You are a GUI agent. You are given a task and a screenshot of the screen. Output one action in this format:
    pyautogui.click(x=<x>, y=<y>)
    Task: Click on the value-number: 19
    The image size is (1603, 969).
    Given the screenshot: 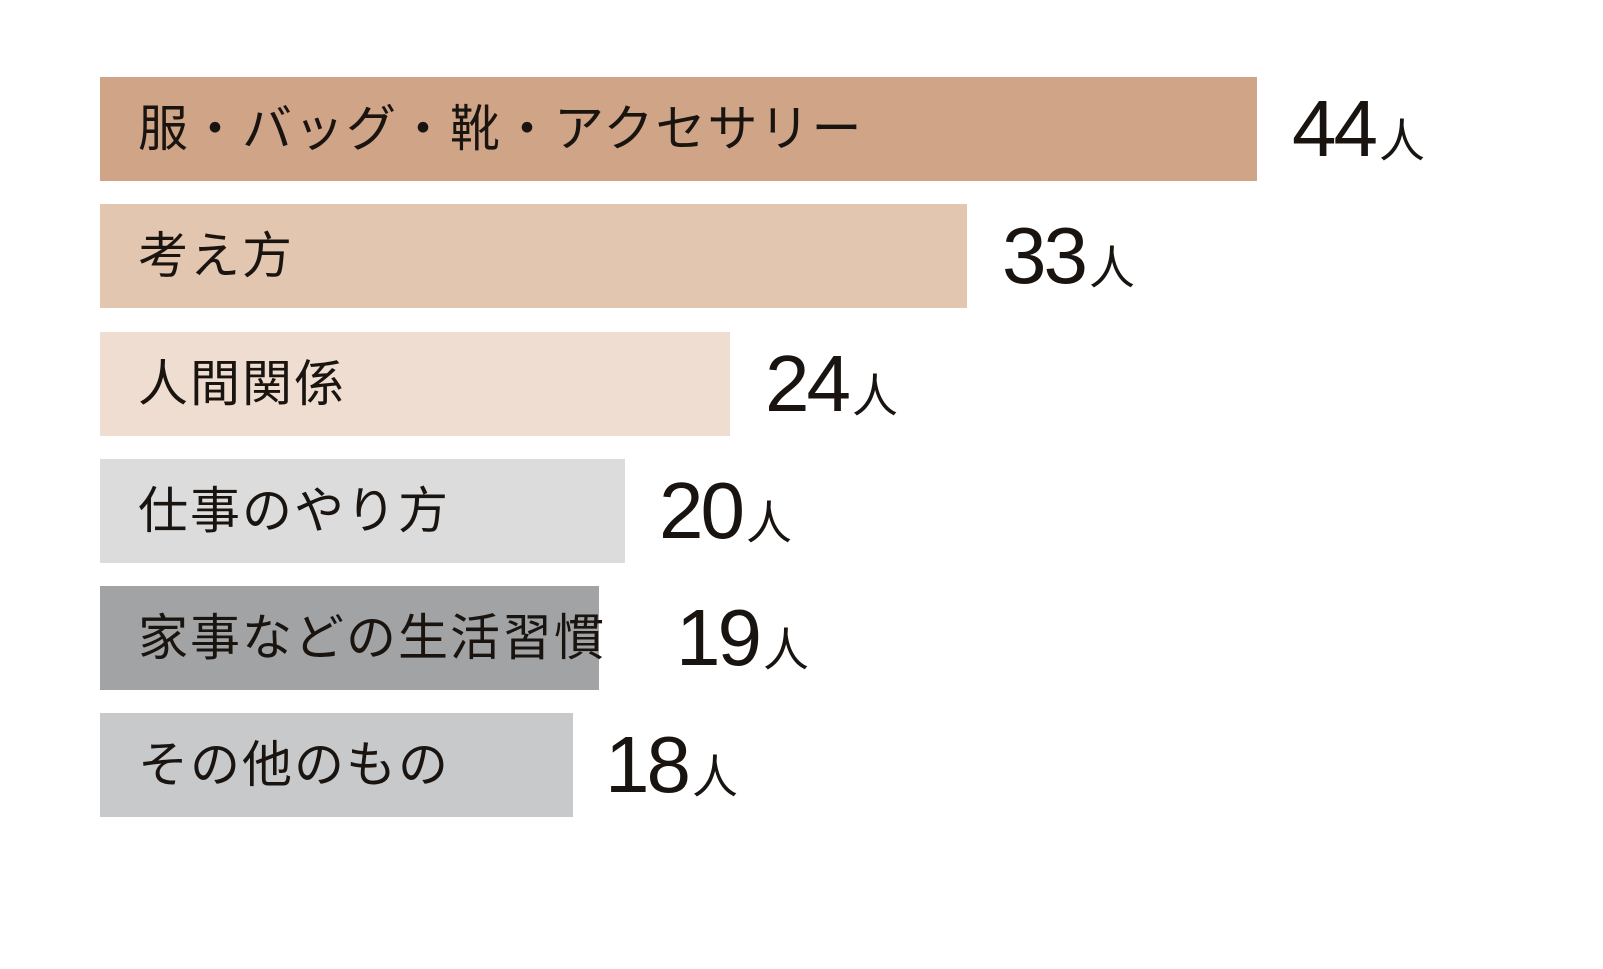 What is the action you would take?
    pyautogui.click(x=719, y=637)
    